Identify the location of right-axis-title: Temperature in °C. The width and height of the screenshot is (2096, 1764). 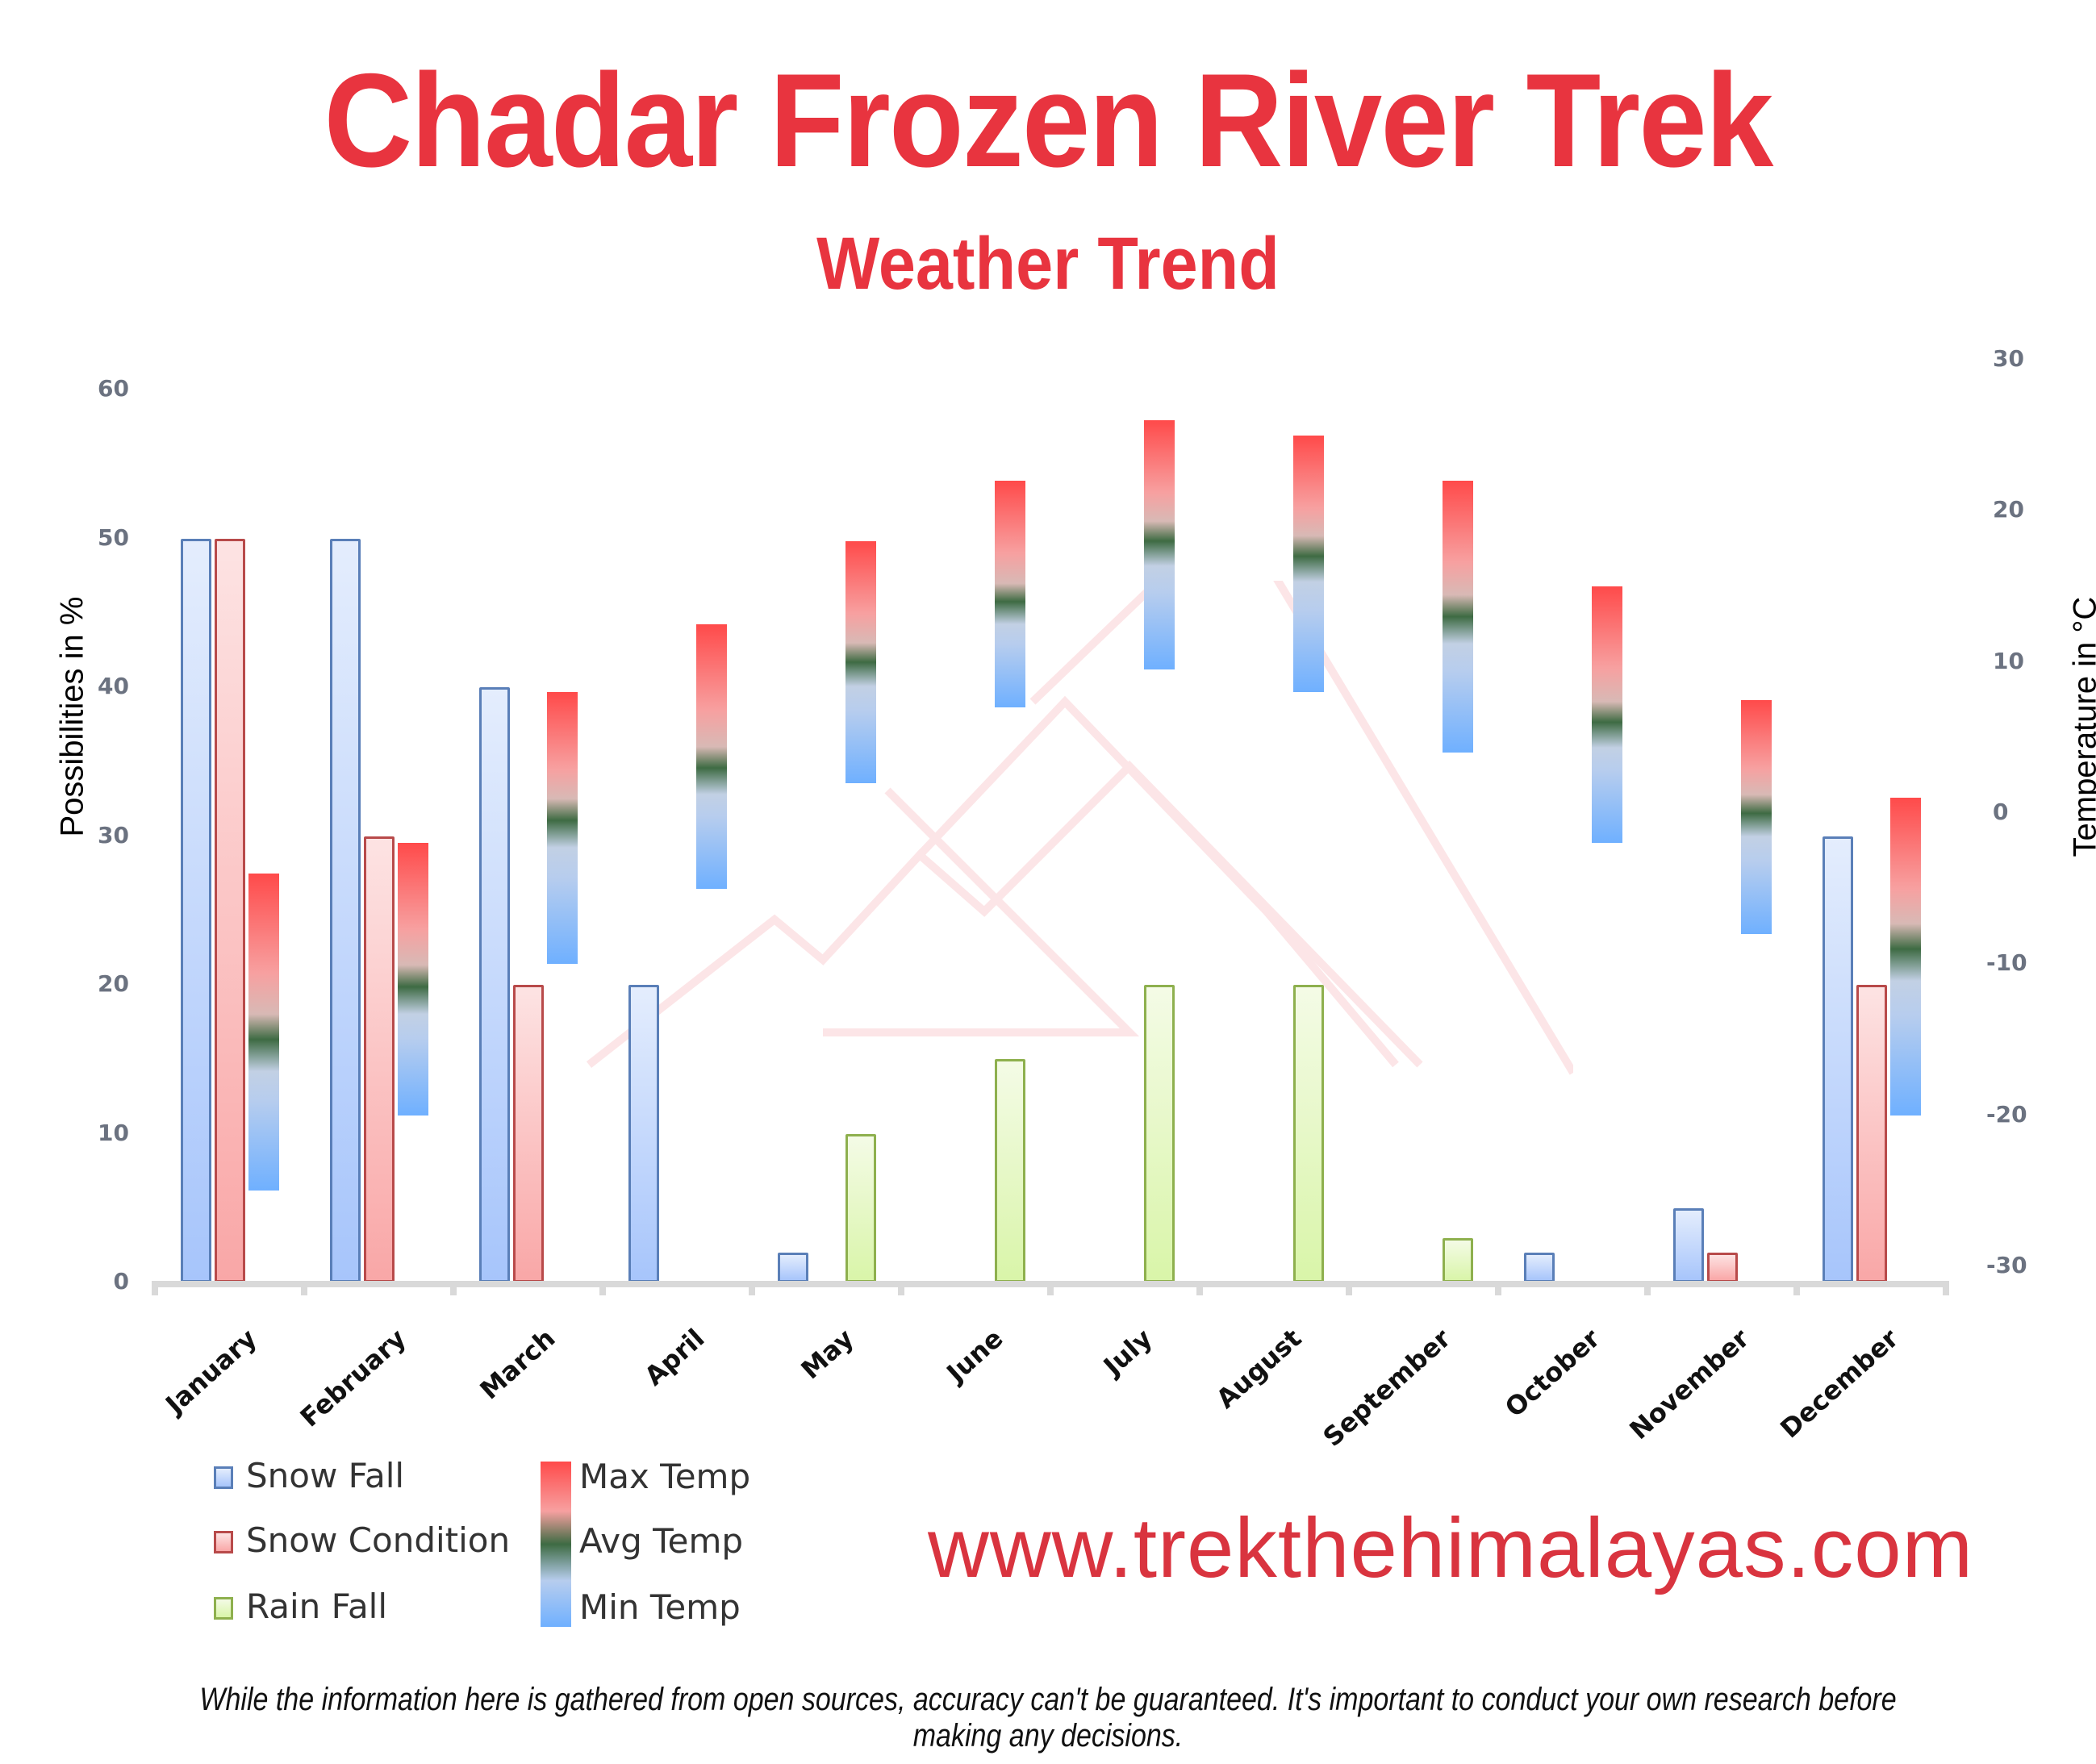
(2081, 726).